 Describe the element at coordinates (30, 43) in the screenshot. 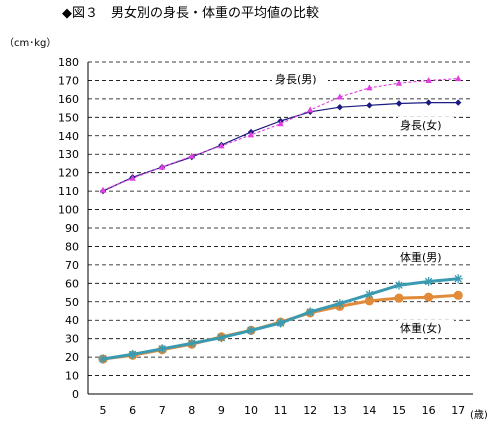

I see `y-axis-unit-label: （cm･kg）` at that location.